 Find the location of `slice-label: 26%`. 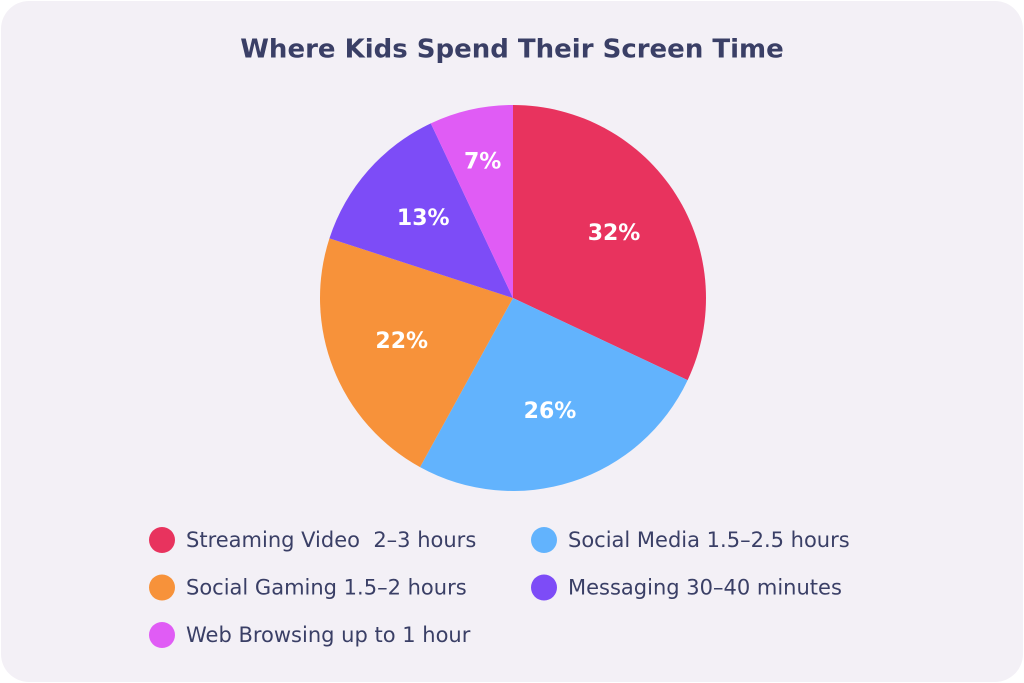

slice-label: 26% is located at coordinates (550, 411).